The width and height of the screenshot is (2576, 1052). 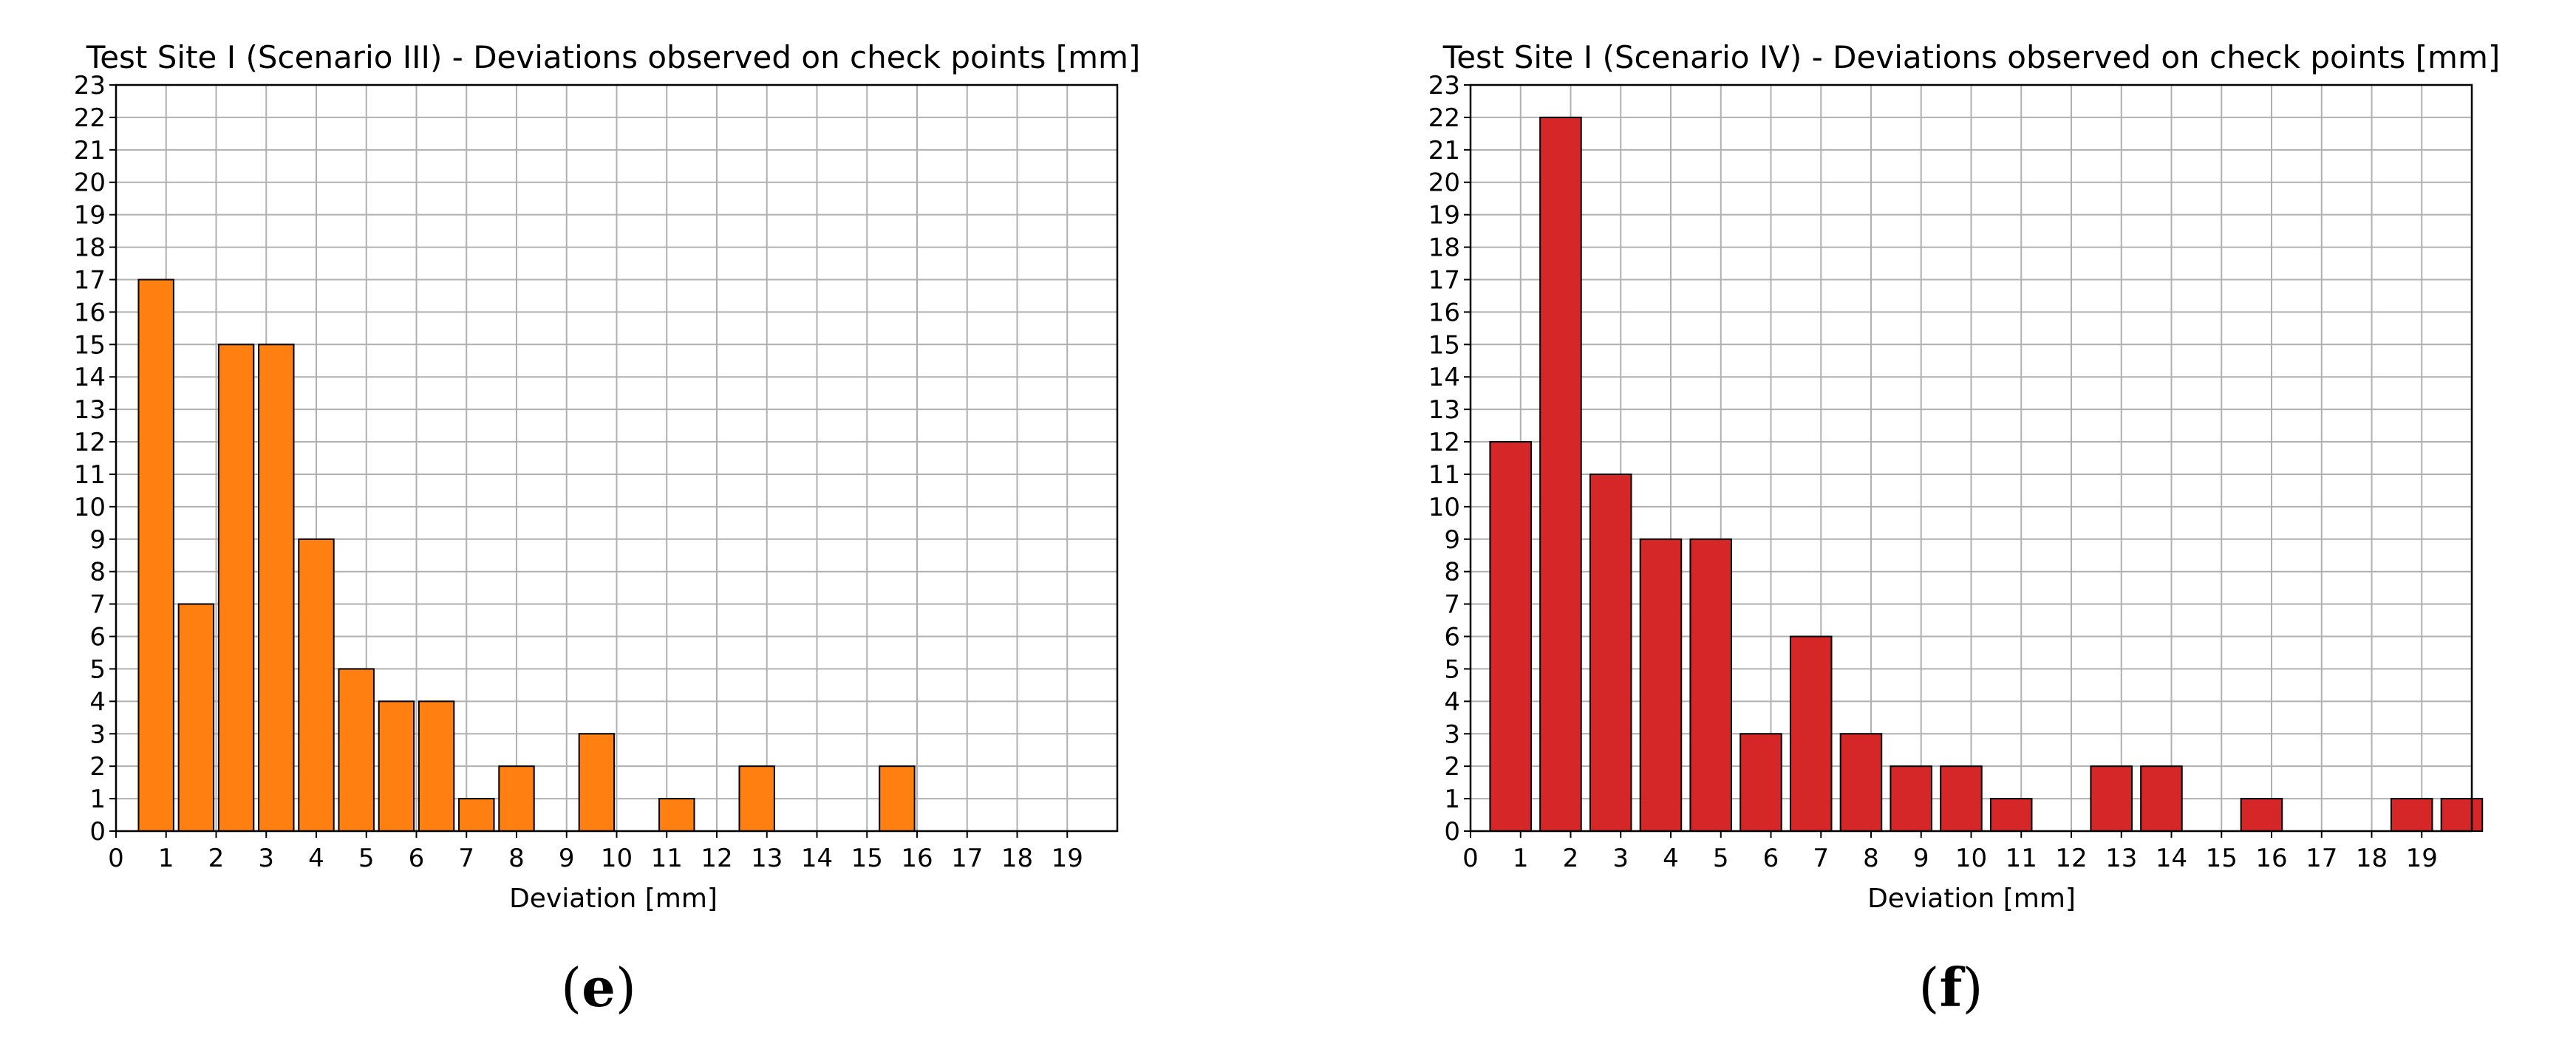 What do you see at coordinates (1452, 832) in the screenshot?
I see `y-tick-label: 0` at bounding box center [1452, 832].